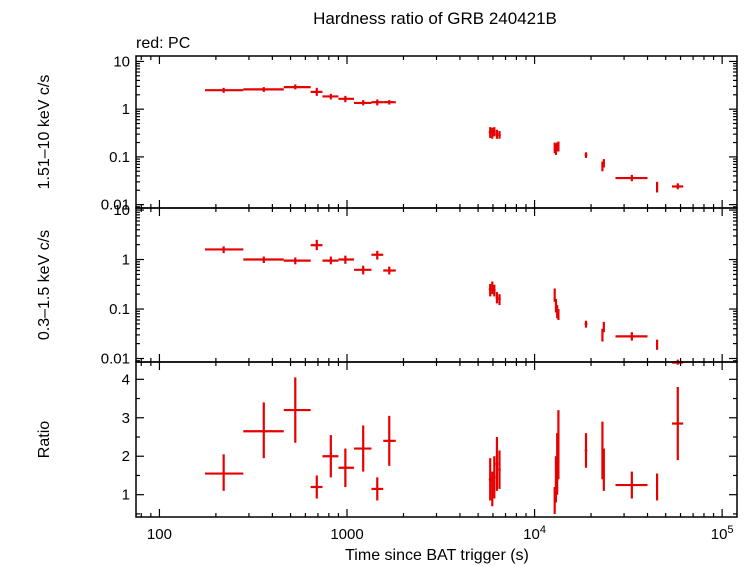 This screenshot has height=566, width=747. Describe the element at coordinates (437, 555) in the screenshot. I see `x-axis-label: Time since BAT trigger (s)` at that location.